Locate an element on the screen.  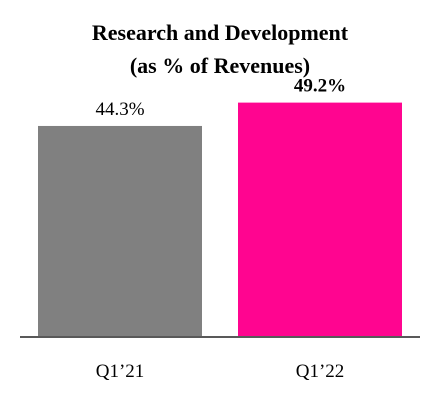
x-tick-labels-group: Q1’21 Q1’22 is located at coordinates (220, 371).